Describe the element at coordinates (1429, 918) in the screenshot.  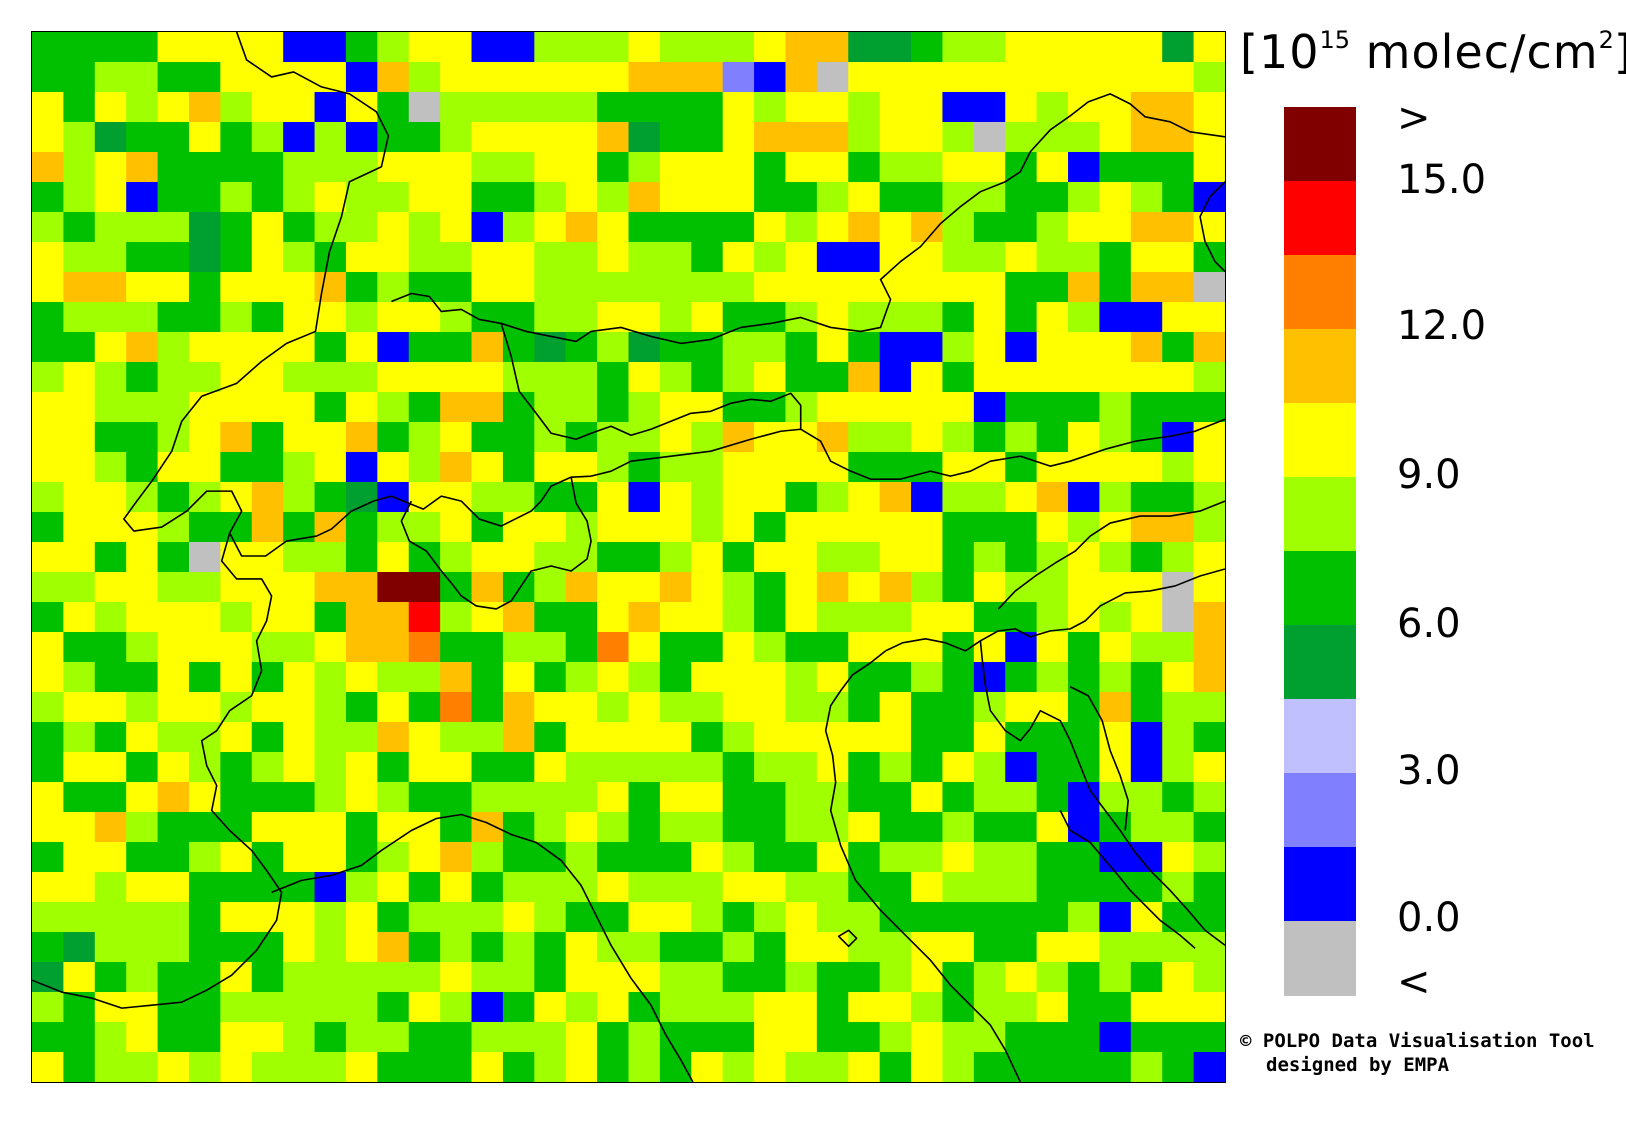
I see `scale-label-0: 0.0` at that location.